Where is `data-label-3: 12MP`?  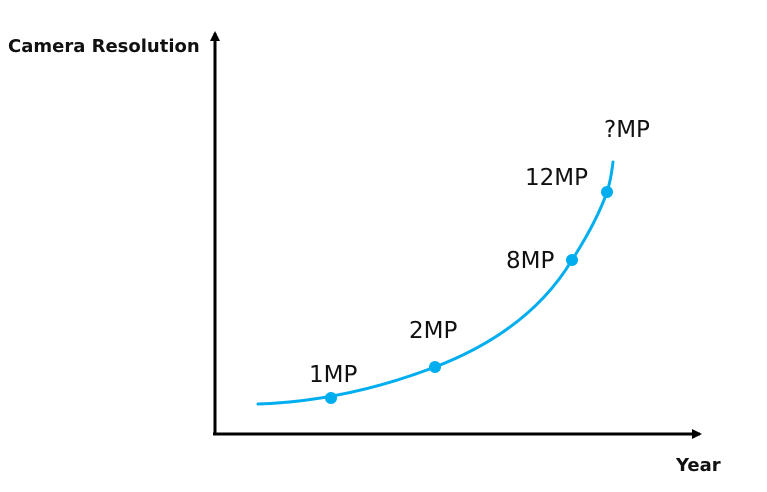
data-label-3: 12MP is located at coordinates (556, 178).